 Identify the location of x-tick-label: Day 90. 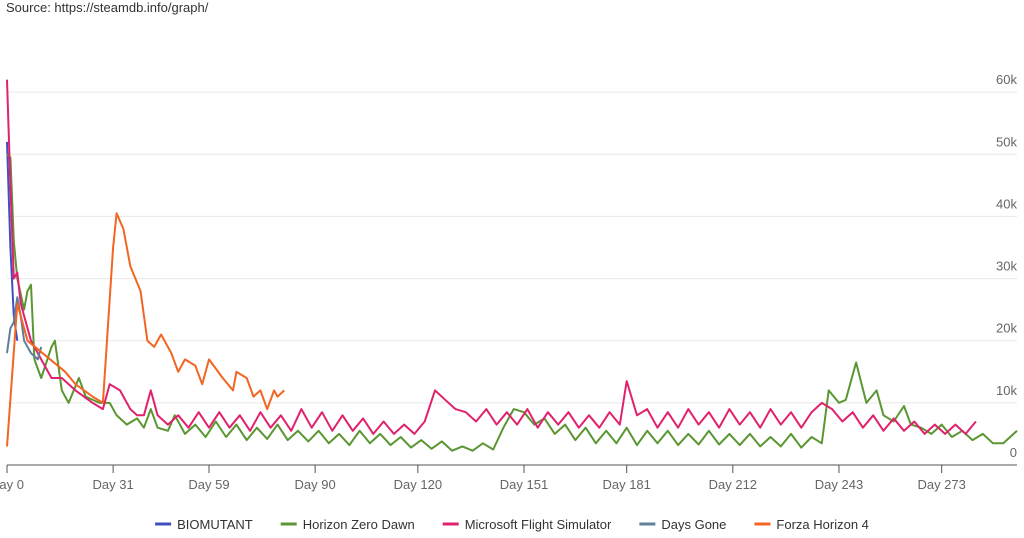
(315, 484).